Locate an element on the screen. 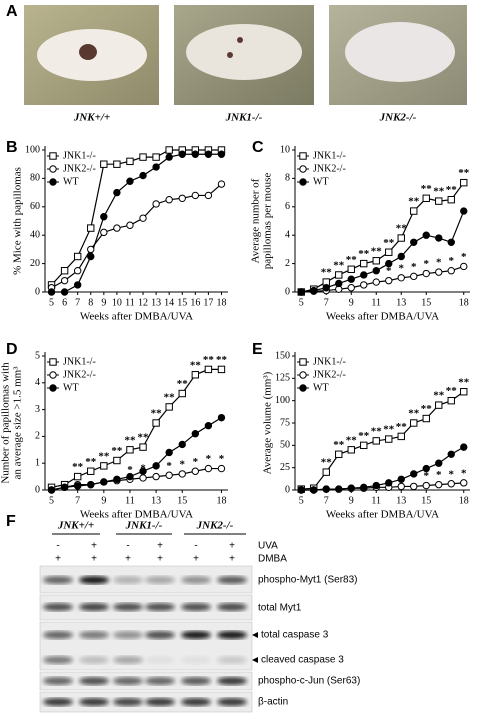 The width and height of the screenshot is (480, 715). panel-letter: B is located at coordinates (12, 147).